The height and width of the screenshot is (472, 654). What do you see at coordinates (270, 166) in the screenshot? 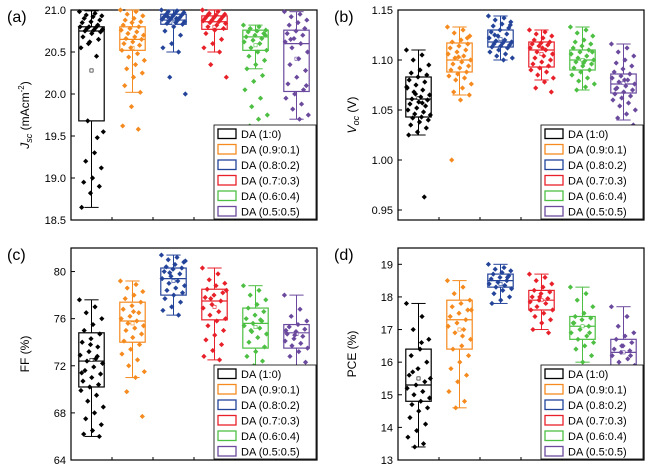
I see `legend-label: DA (0.8:0.2)` at bounding box center [270, 166].